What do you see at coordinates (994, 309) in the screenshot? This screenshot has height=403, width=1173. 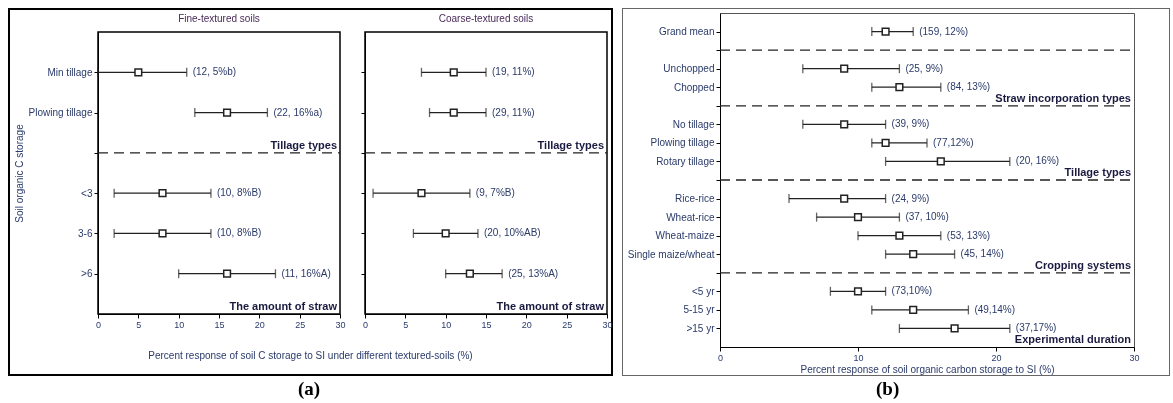 I see `annotation: (49,14%)` at bounding box center [994, 309].